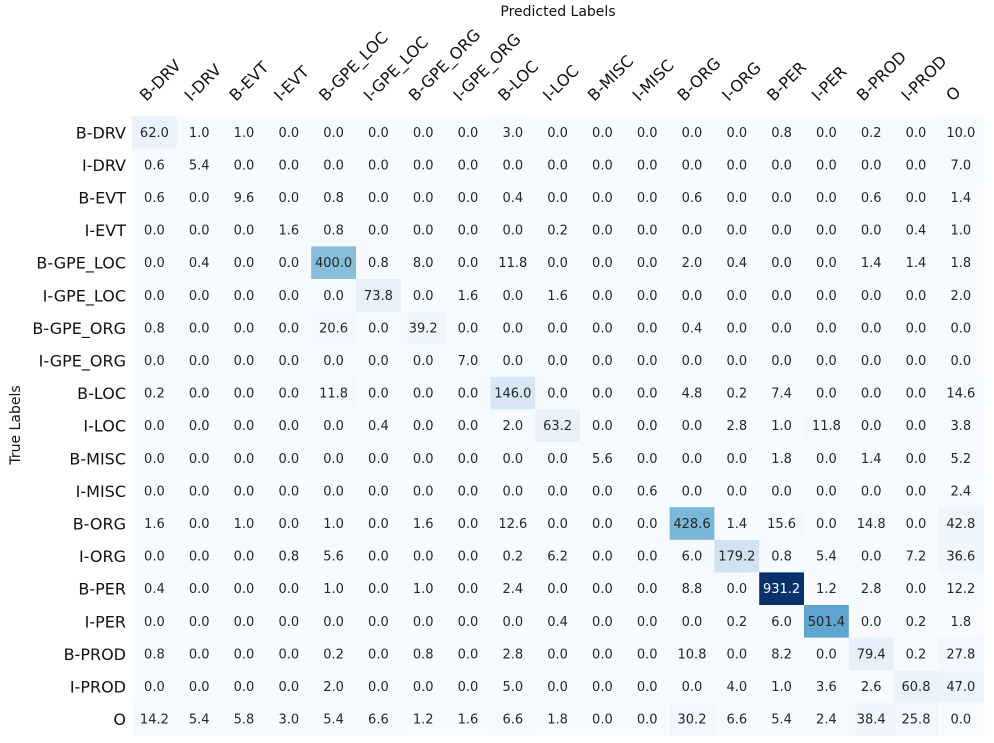  Describe the element at coordinates (960, 296) in the screenshot. I see `cell-value-label: 2.0` at that location.